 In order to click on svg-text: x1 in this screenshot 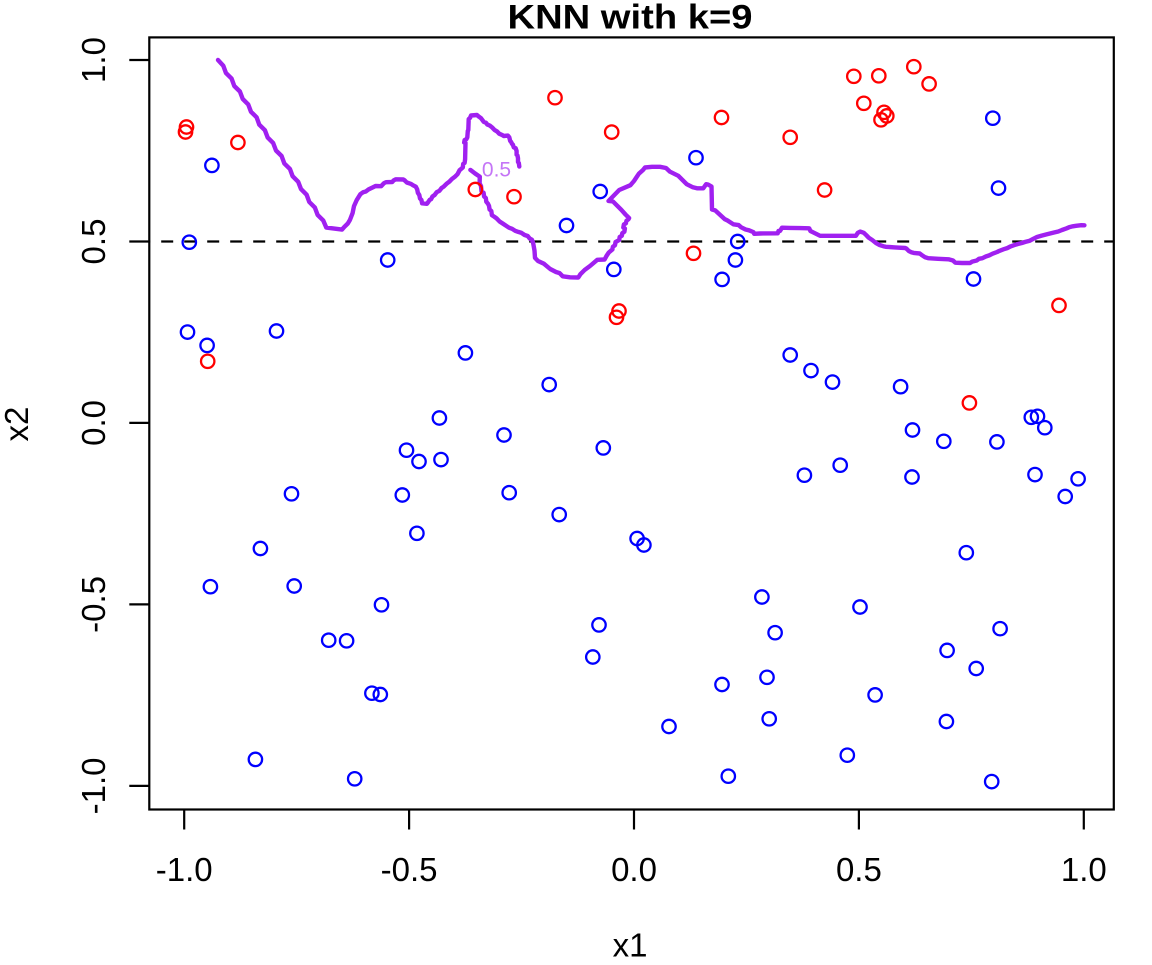, I will do `click(630, 944)`.